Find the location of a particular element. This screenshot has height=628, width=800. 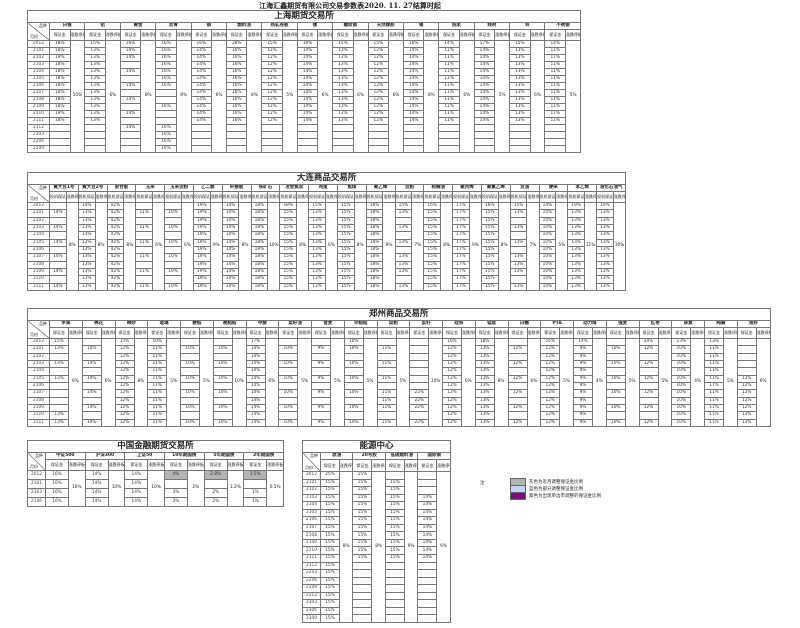

month-cell: 2107 is located at coordinates (38, 93).